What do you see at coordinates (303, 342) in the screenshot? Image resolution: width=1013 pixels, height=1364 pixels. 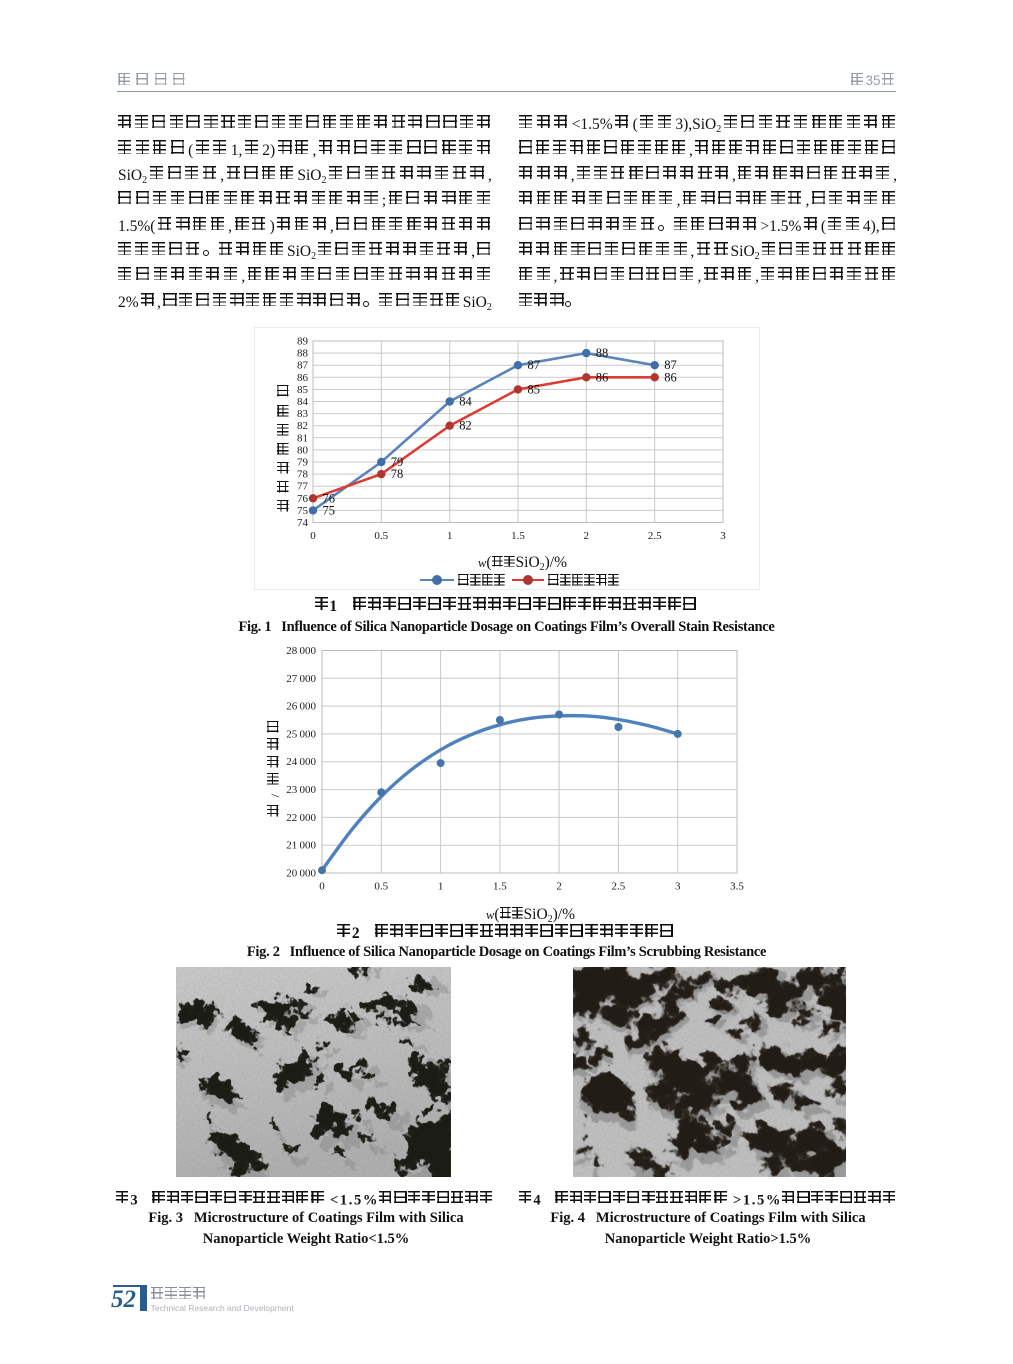 I see `svg-text: 89` at bounding box center [303, 342].